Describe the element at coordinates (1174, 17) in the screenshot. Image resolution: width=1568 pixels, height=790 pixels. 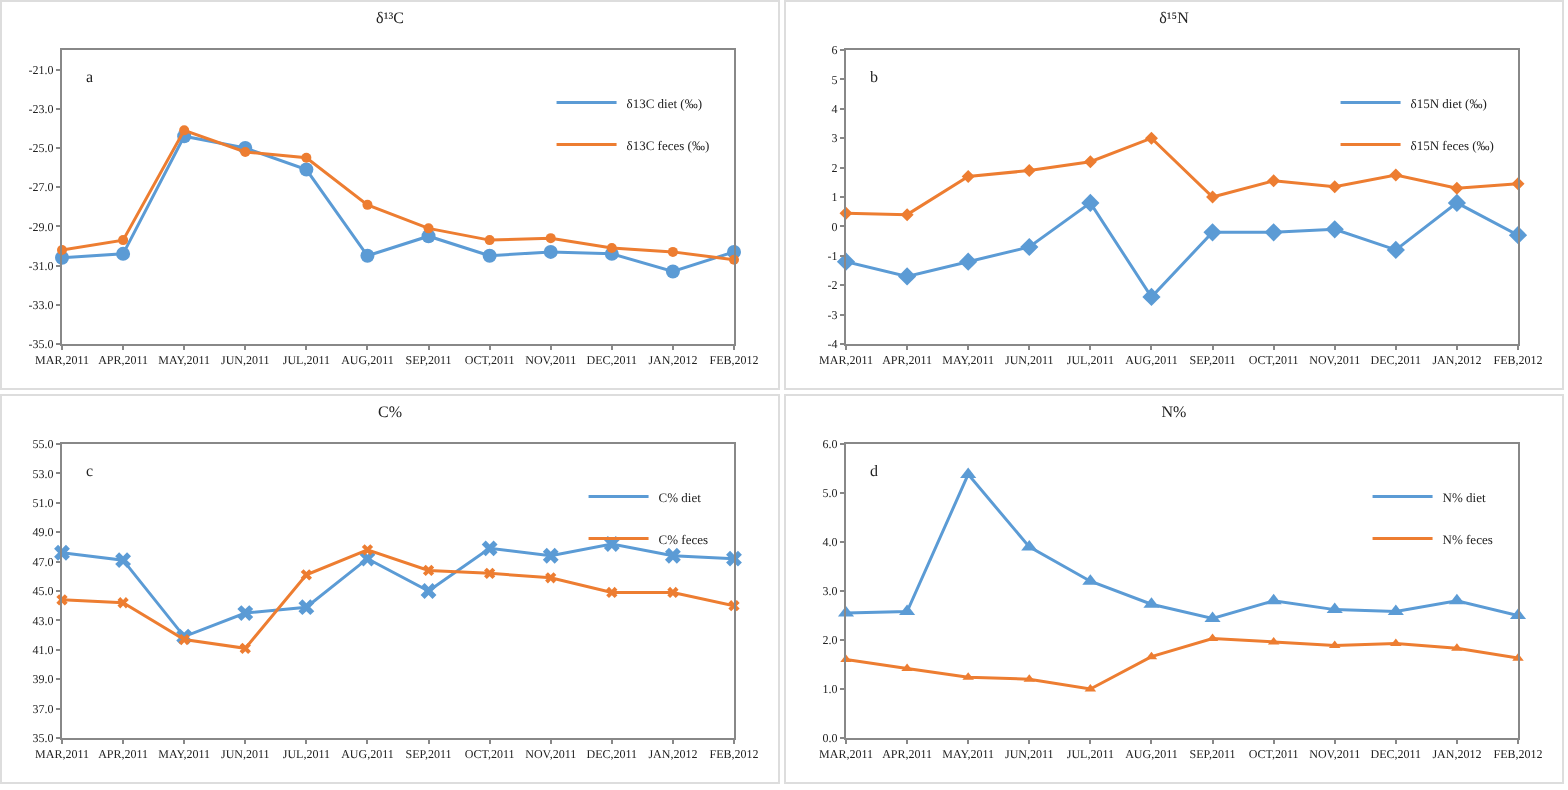
I see `chart-title: δ¹⁵N` at that location.